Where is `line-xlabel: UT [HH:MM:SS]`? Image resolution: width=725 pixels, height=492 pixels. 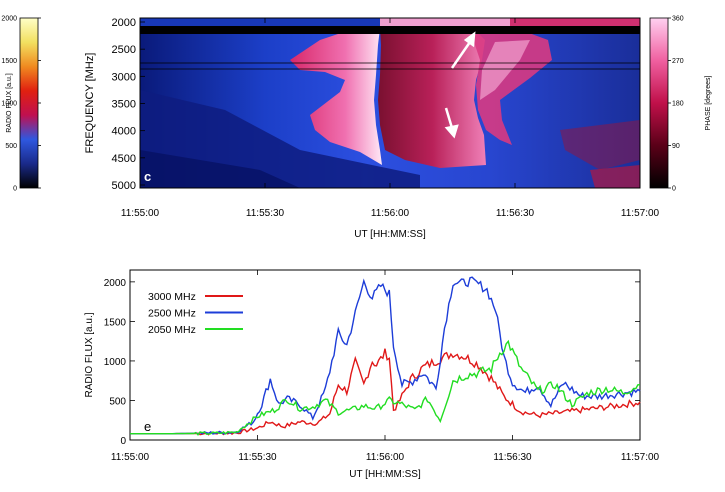
line-xlabel: UT [HH:MM:SS] is located at coordinates (385, 474).